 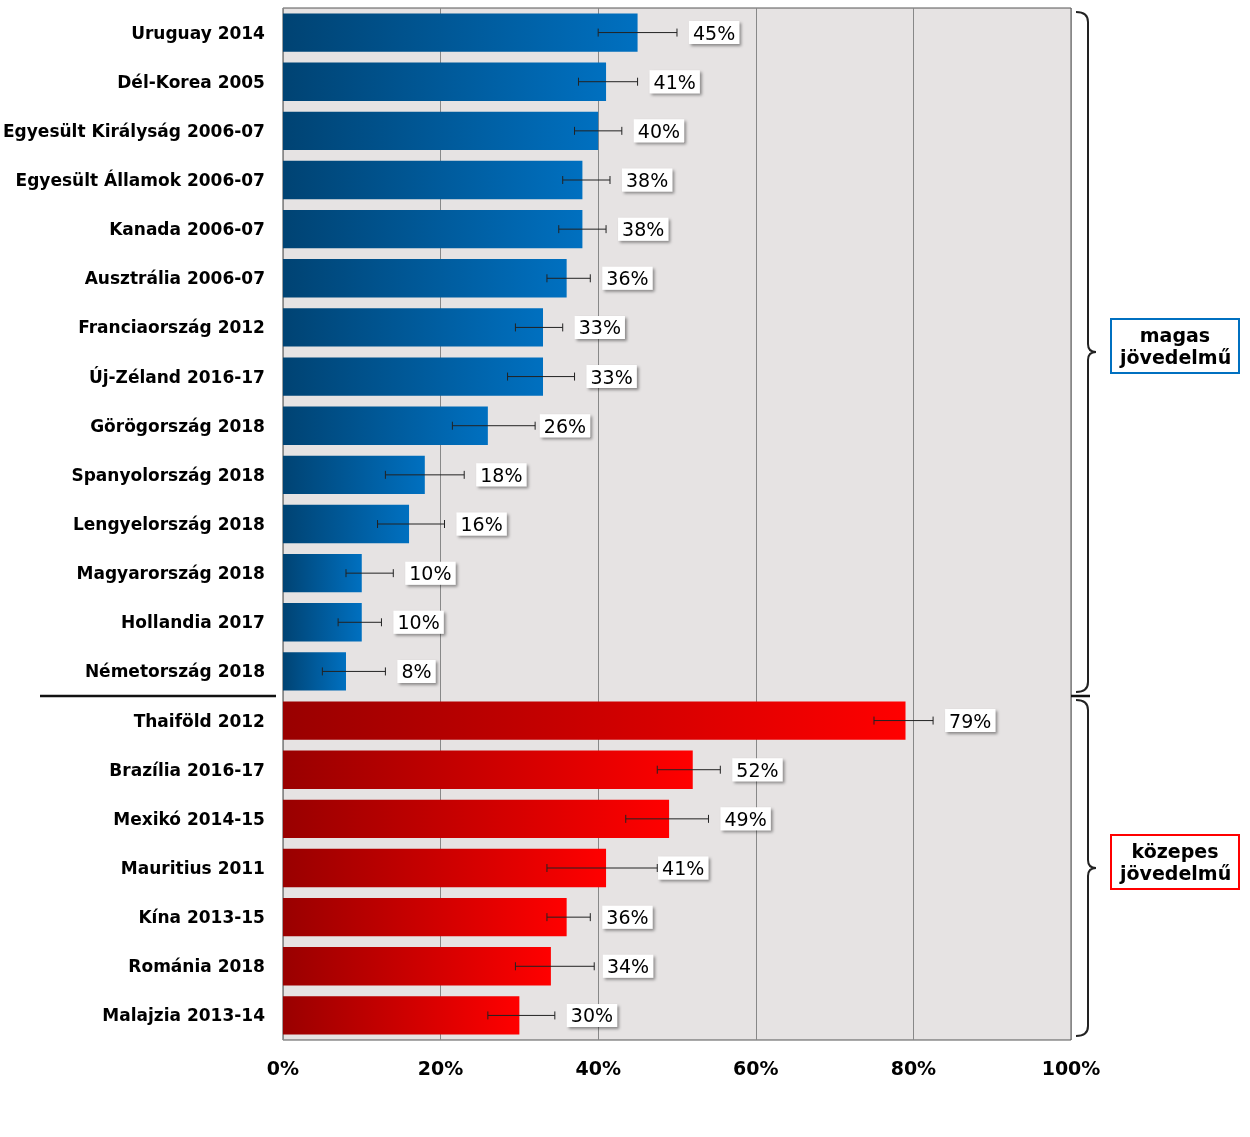 I want to click on y-tick-label: Malajzia 2013-14, so click(x=184, y=1015).